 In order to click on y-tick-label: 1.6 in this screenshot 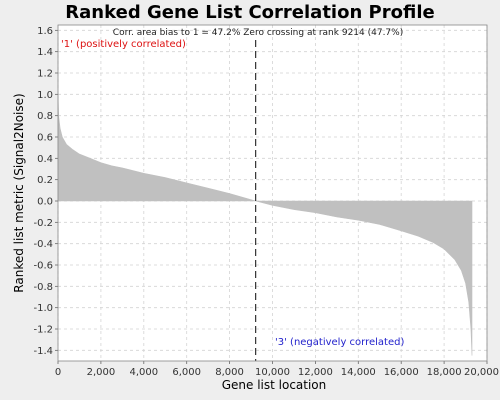, I will do `click(45, 31)`.